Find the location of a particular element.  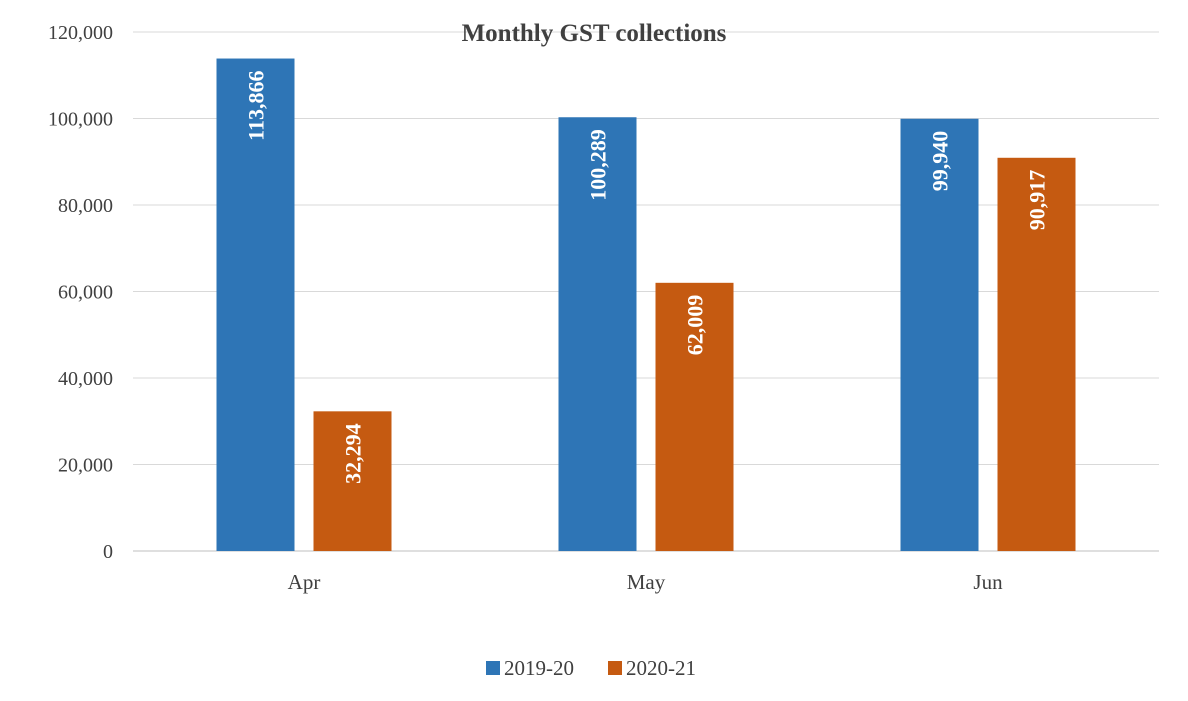

y-tick-label: 0 is located at coordinates (108, 552).